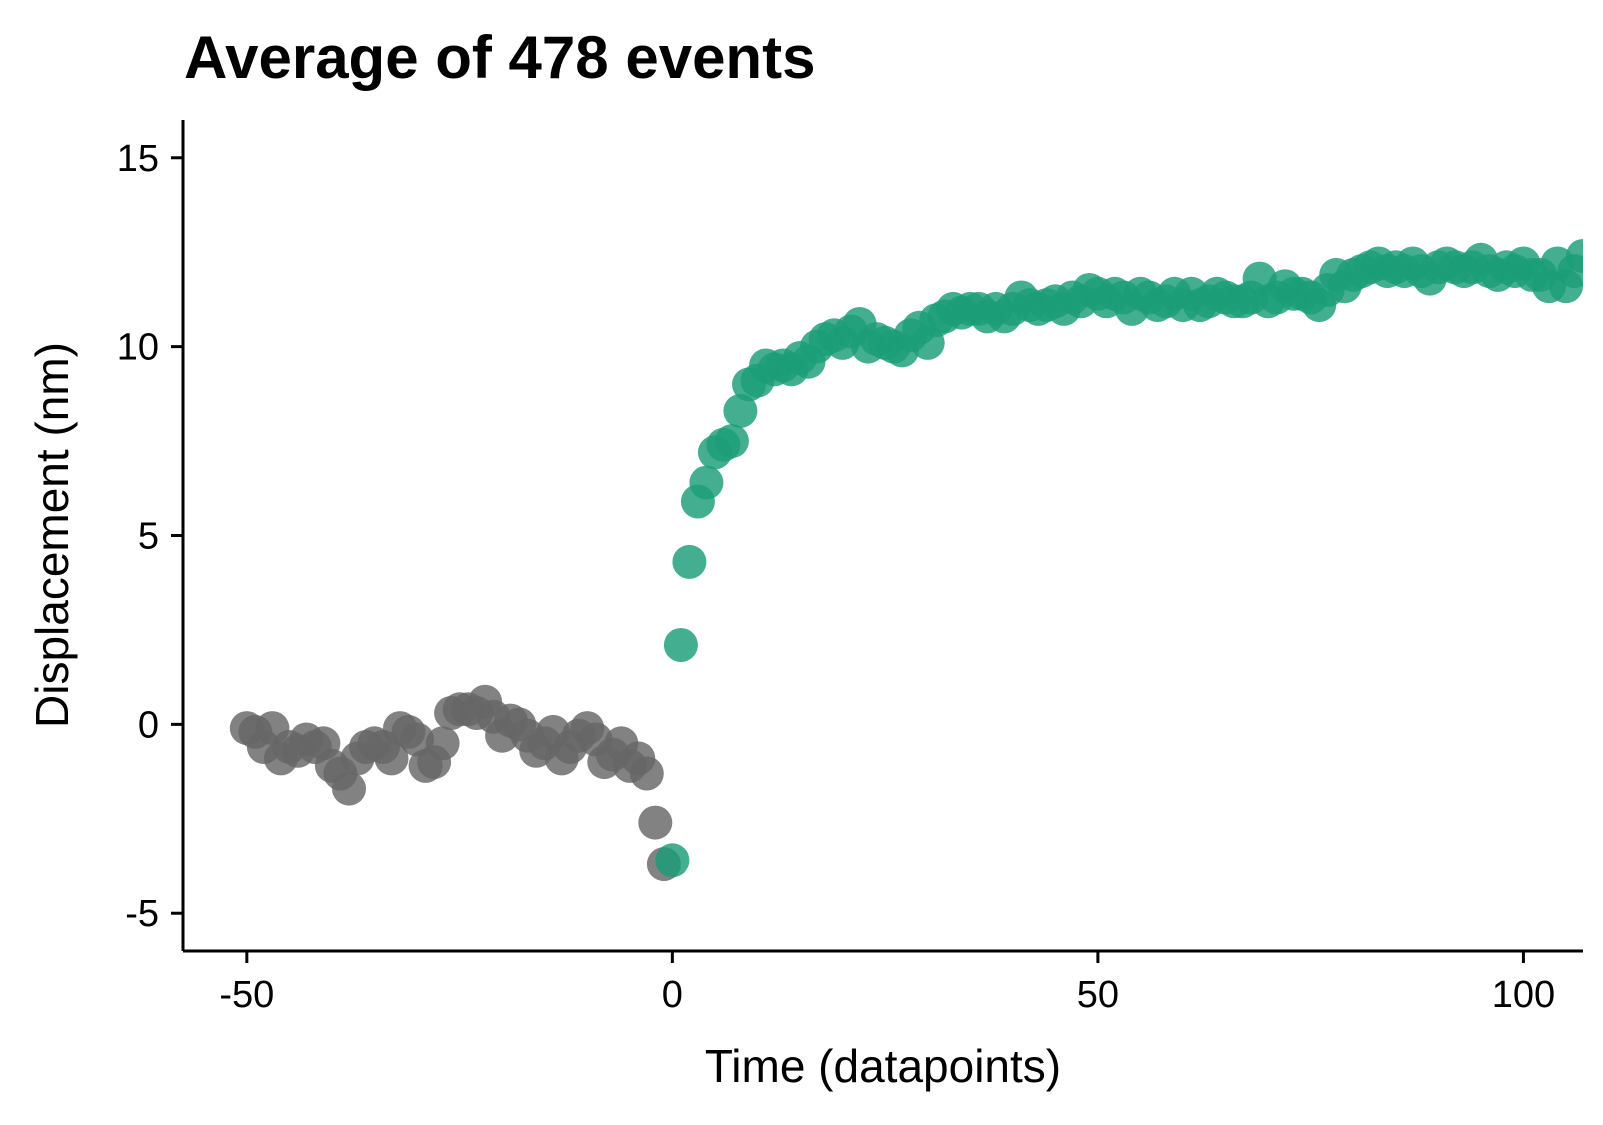 Image resolution: width=1603 pixels, height=1125 pixels. I want to click on x-axis-ticks: -50 0 50 100, so click(887, 983).